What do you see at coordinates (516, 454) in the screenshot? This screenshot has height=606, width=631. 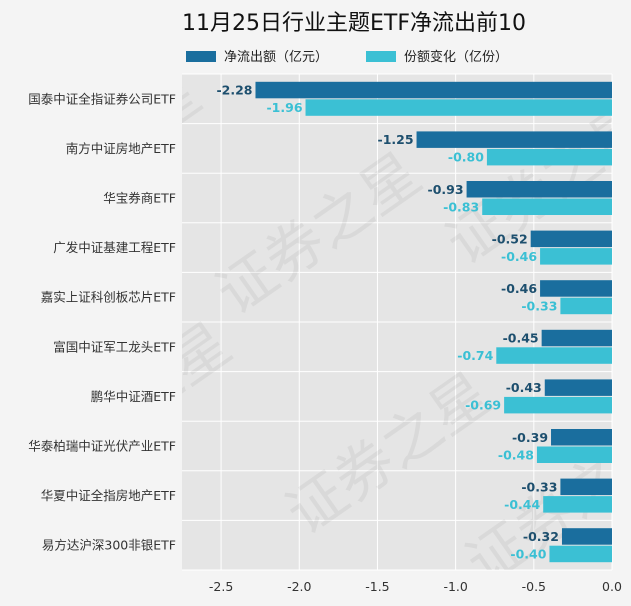 I see `data-label: -0.48` at bounding box center [516, 454].